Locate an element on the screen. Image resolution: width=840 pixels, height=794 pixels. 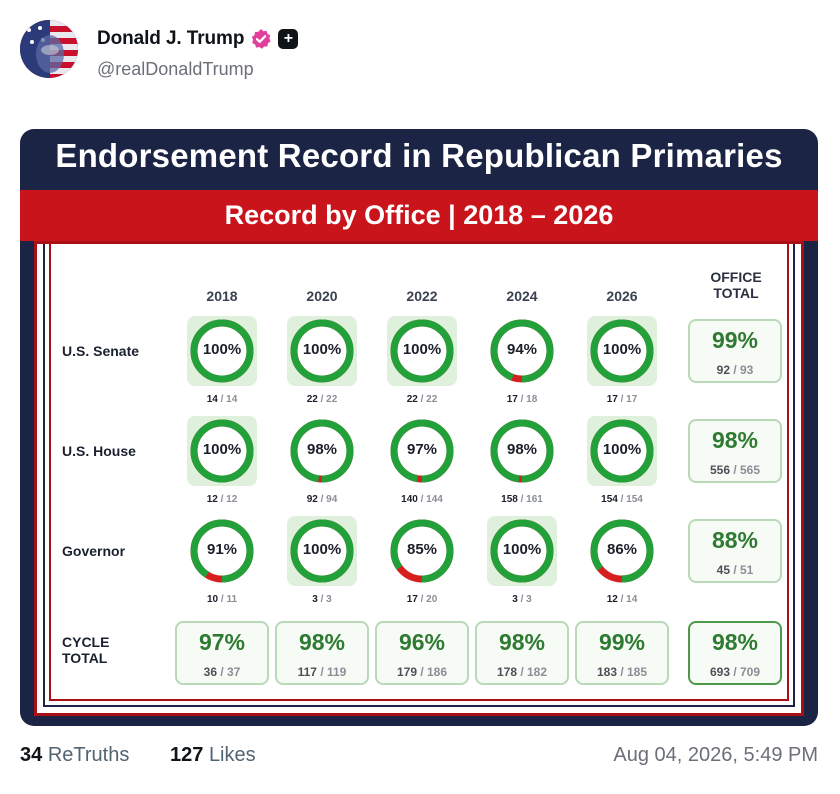
office-total-box: 88% 45 / 51 is located at coordinates (735, 551).